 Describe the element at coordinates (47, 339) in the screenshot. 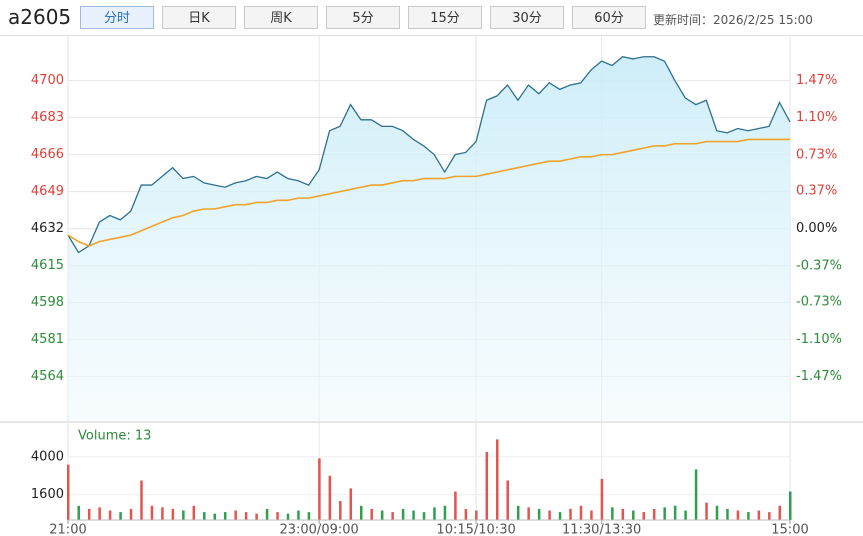

I see `y-tick-label: 4581` at that location.